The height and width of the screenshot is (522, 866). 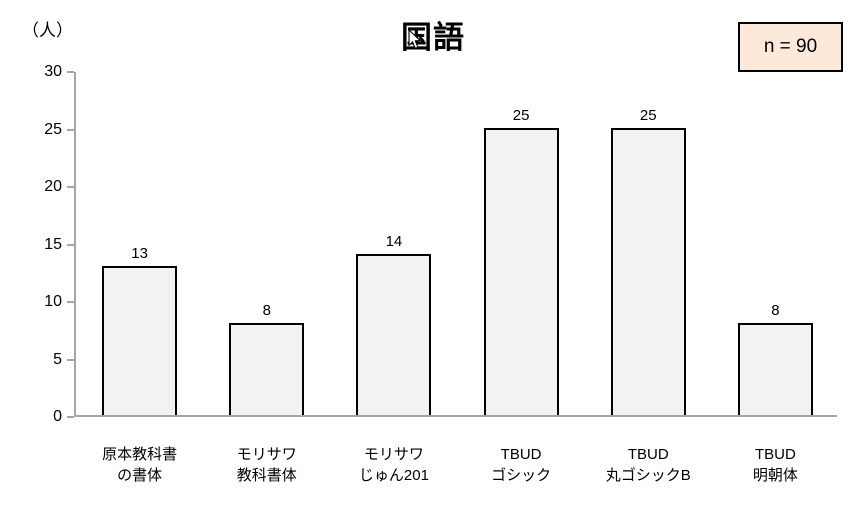 I want to click on category-label-line2: 丸ゴシックB, so click(x=648, y=475).